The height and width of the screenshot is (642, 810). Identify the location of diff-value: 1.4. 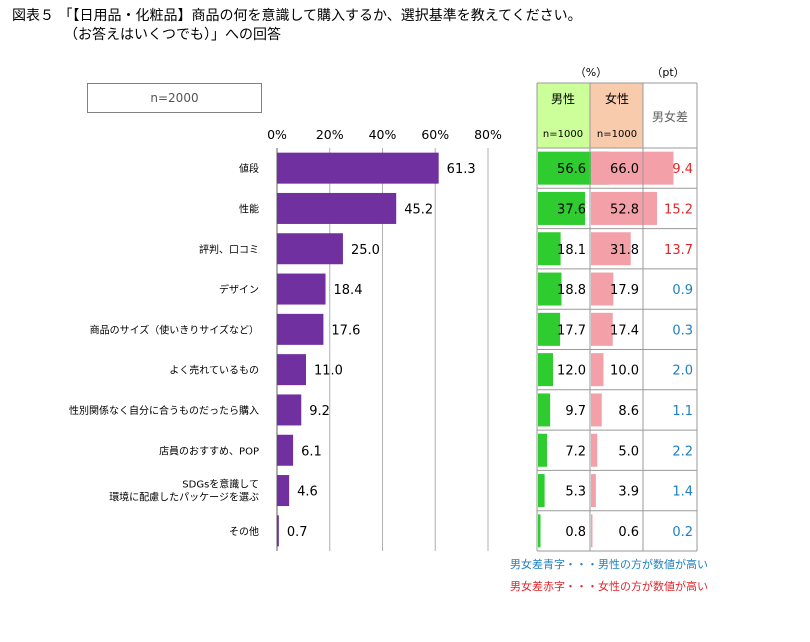
(682, 492).